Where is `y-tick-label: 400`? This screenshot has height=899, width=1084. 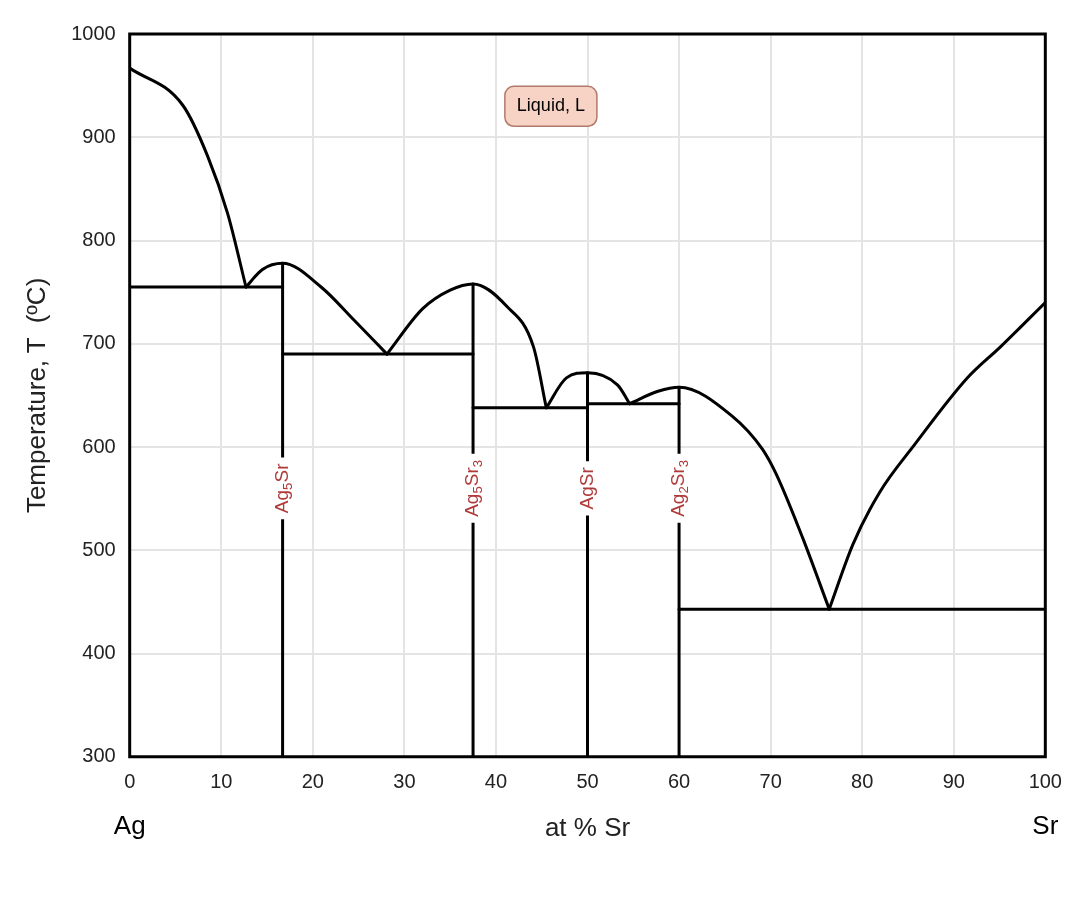
y-tick-label: 400 is located at coordinates (99, 652).